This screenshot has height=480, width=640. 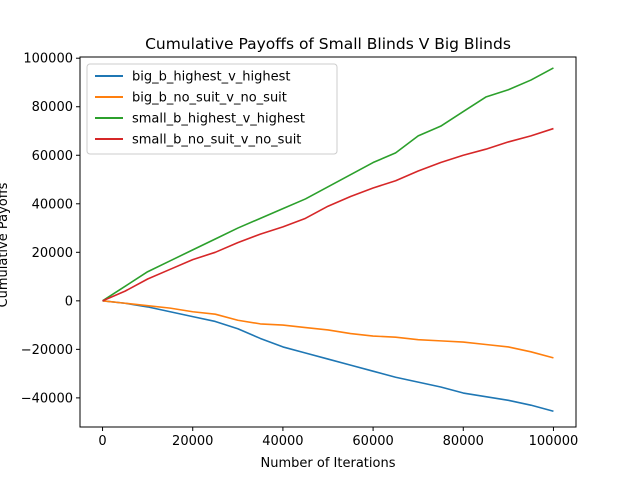 What do you see at coordinates (209, 98) in the screenshot?
I see `legend-label-big_b_no_suit_v_no_suit: big_b_no_suit_v_no_suit` at bounding box center [209, 98].